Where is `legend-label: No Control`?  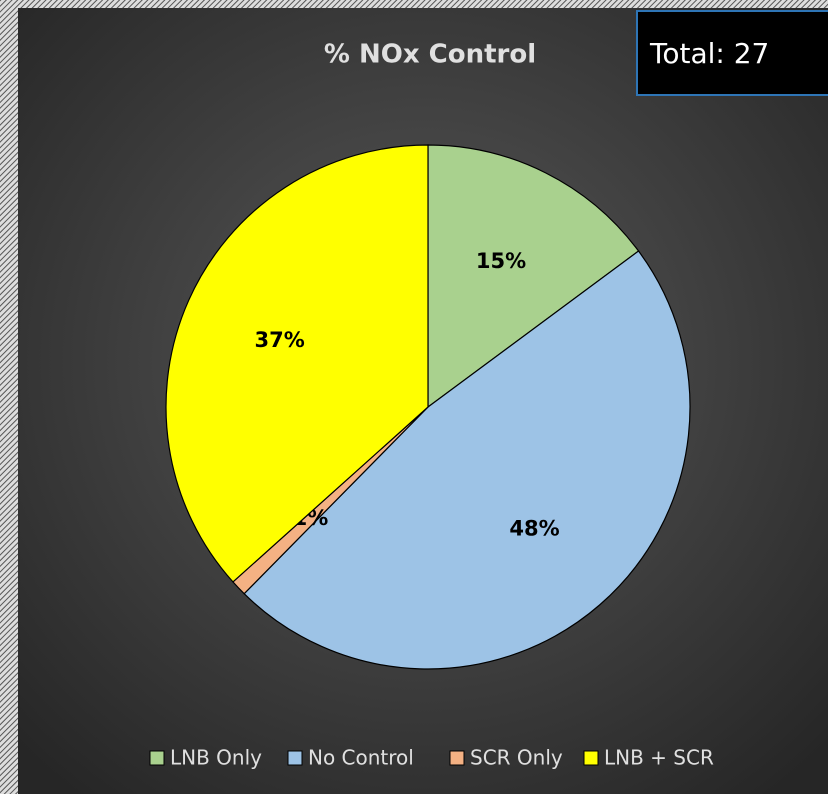 legend-label: No Control is located at coordinates (361, 758).